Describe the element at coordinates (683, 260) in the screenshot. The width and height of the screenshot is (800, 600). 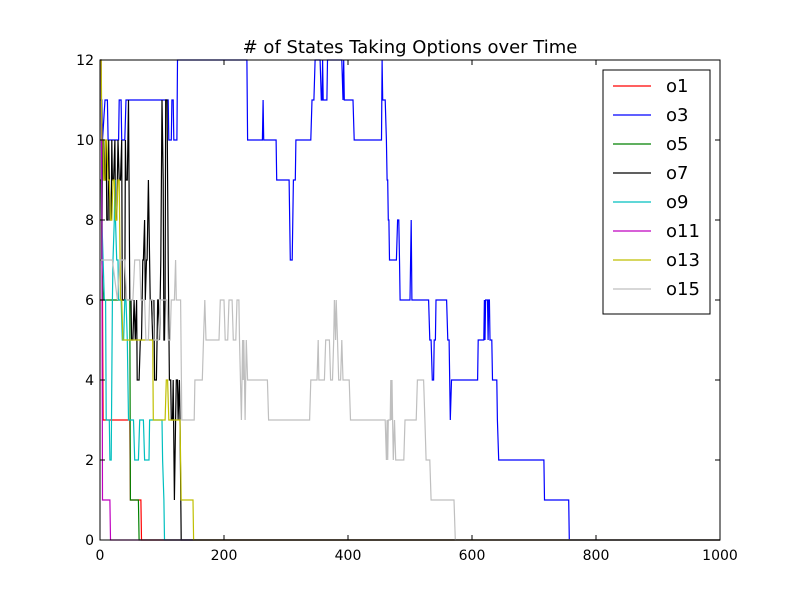
I see `legend-label-o13: o13` at that location.